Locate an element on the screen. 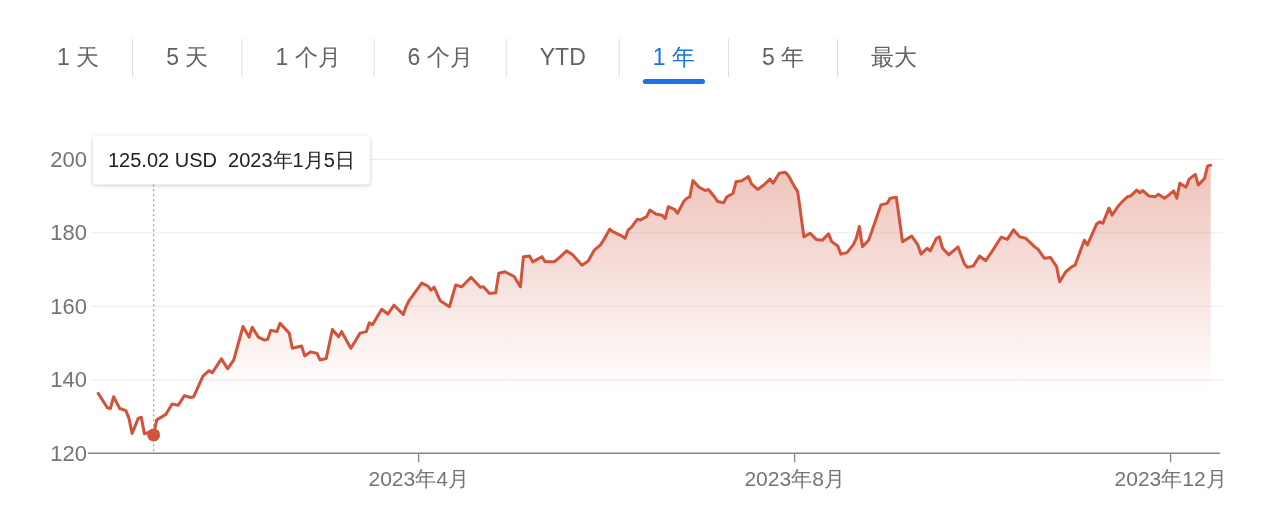 The image size is (1280, 518). x-tick-label: 2023年4月 is located at coordinates (418, 478).